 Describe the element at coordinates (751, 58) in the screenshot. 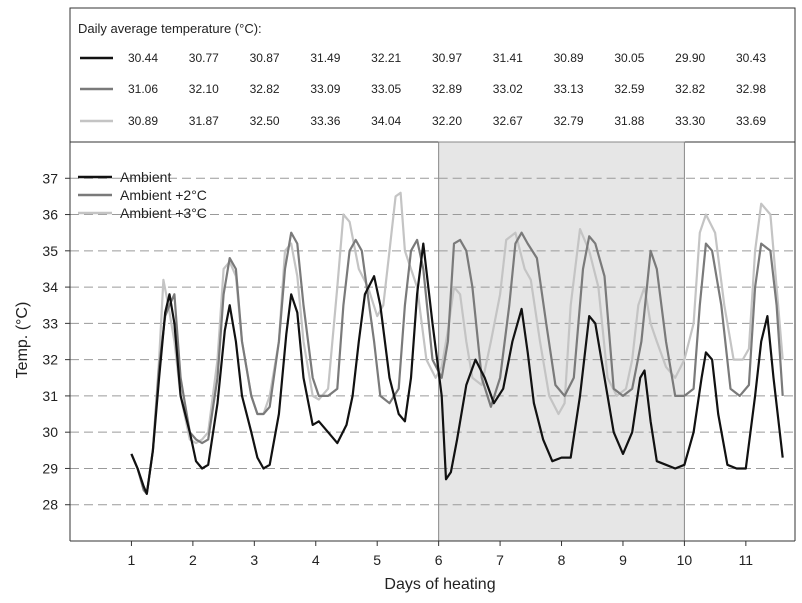

I see `table-cell: 30.43` at that location.